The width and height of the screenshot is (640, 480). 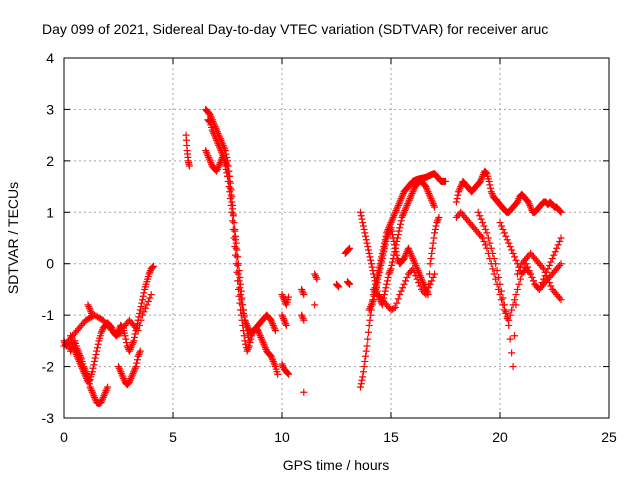 I want to click on x-tick-label: 15, so click(x=391, y=437).